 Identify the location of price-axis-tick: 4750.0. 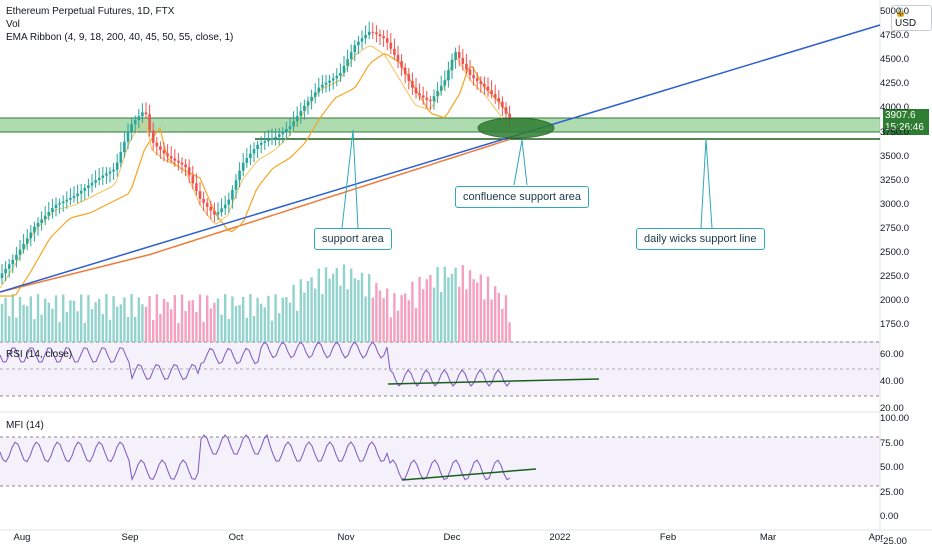
(895, 36).